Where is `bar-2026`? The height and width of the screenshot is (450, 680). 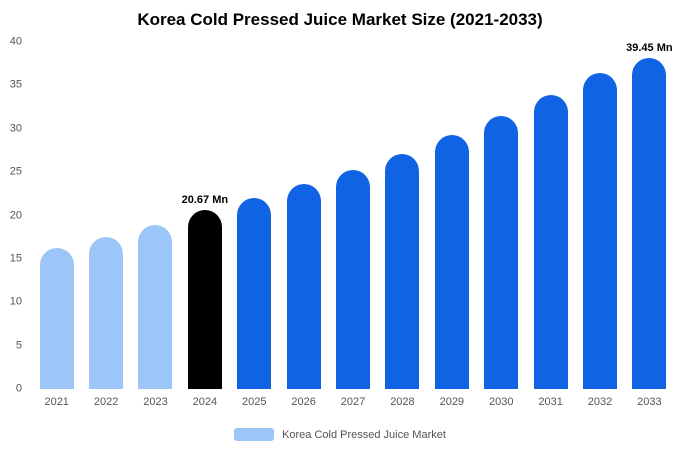
bar-2026 is located at coordinates (303, 286).